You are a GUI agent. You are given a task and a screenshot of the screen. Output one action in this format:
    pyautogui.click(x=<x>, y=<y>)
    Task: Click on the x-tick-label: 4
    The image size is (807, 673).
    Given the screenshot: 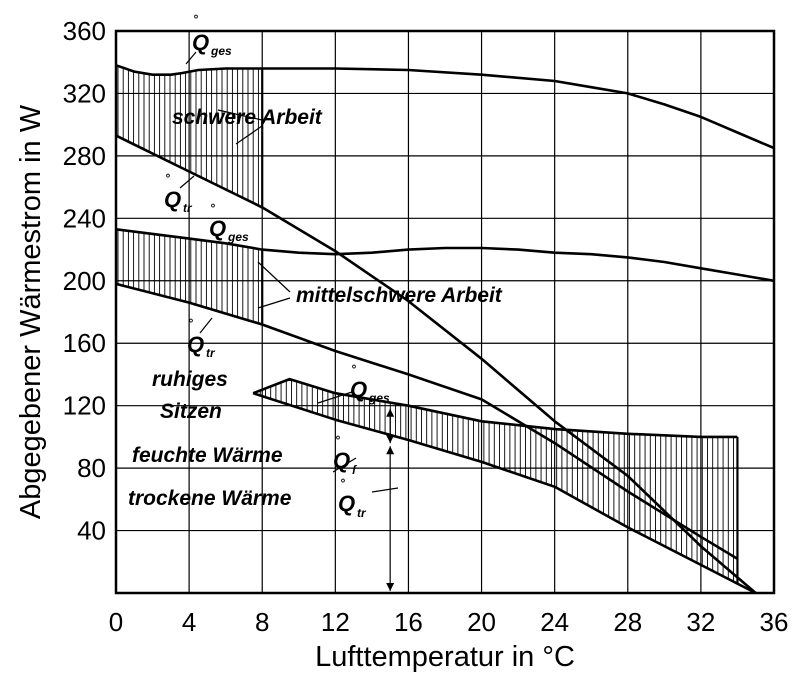 What is the action you would take?
    pyautogui.click(x=189, y=622)
    